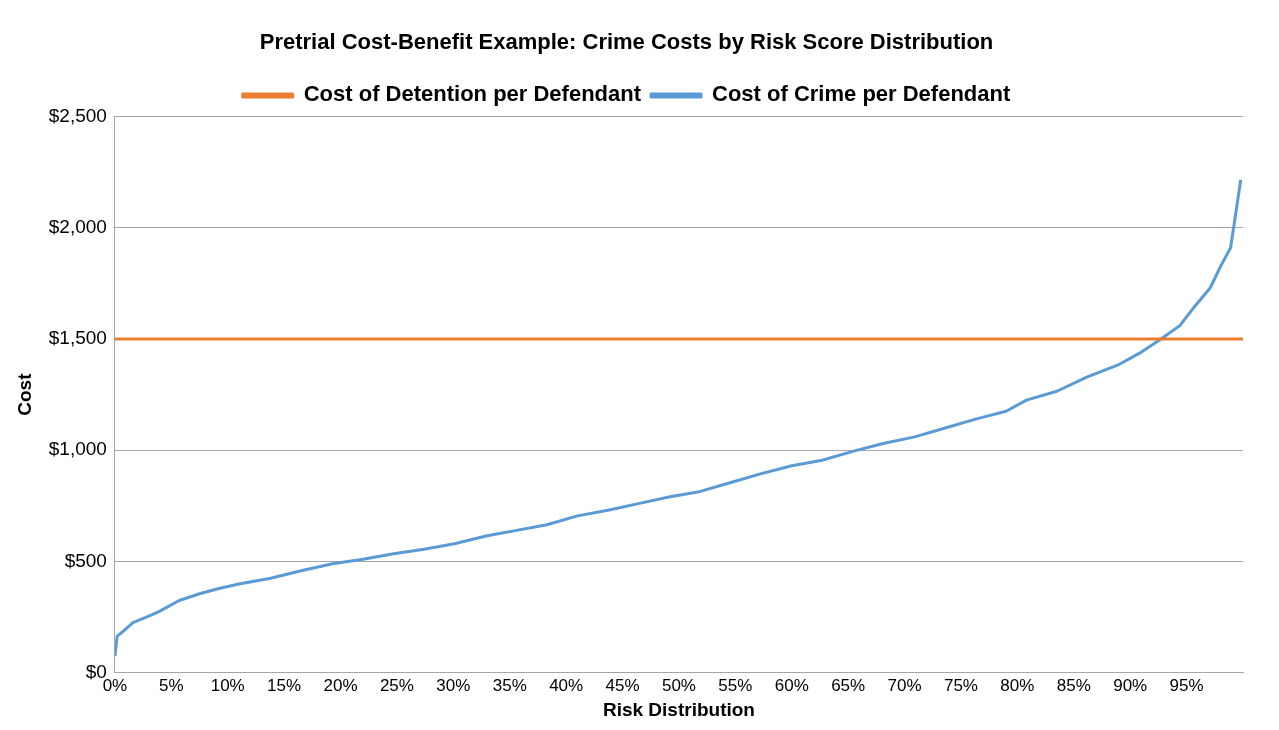 The image size is (1279, 730). Describe the element at coordinates (626, 42) in the screenshot. I see `chart-title: Pretrial Cost-Benefit Example: Crime Costs by Risk Score Distribution` at that location.